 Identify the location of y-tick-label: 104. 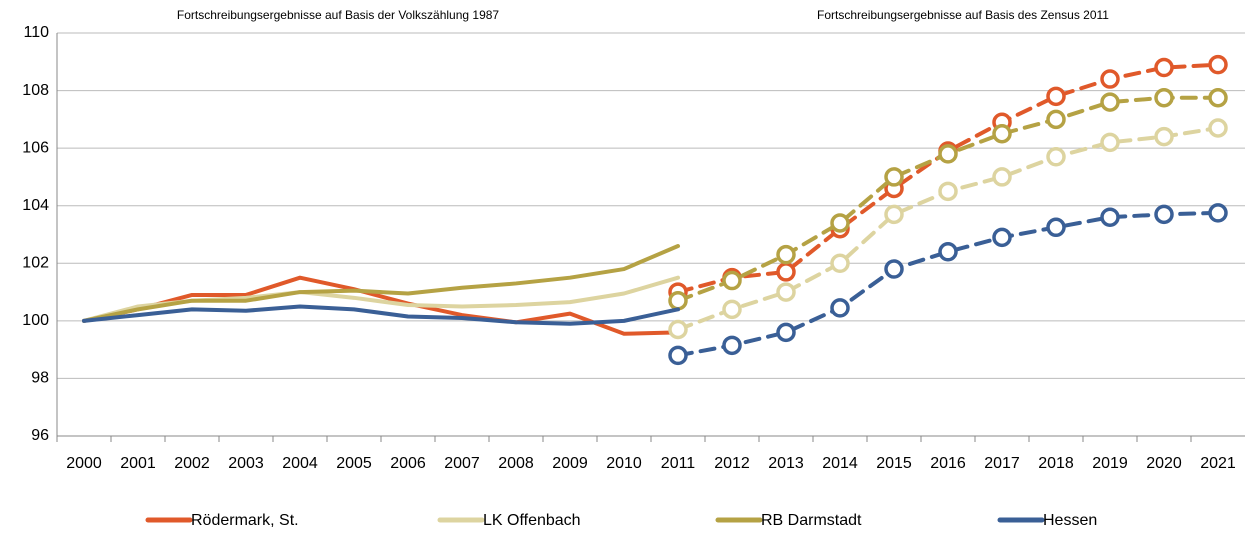
(35, 205).